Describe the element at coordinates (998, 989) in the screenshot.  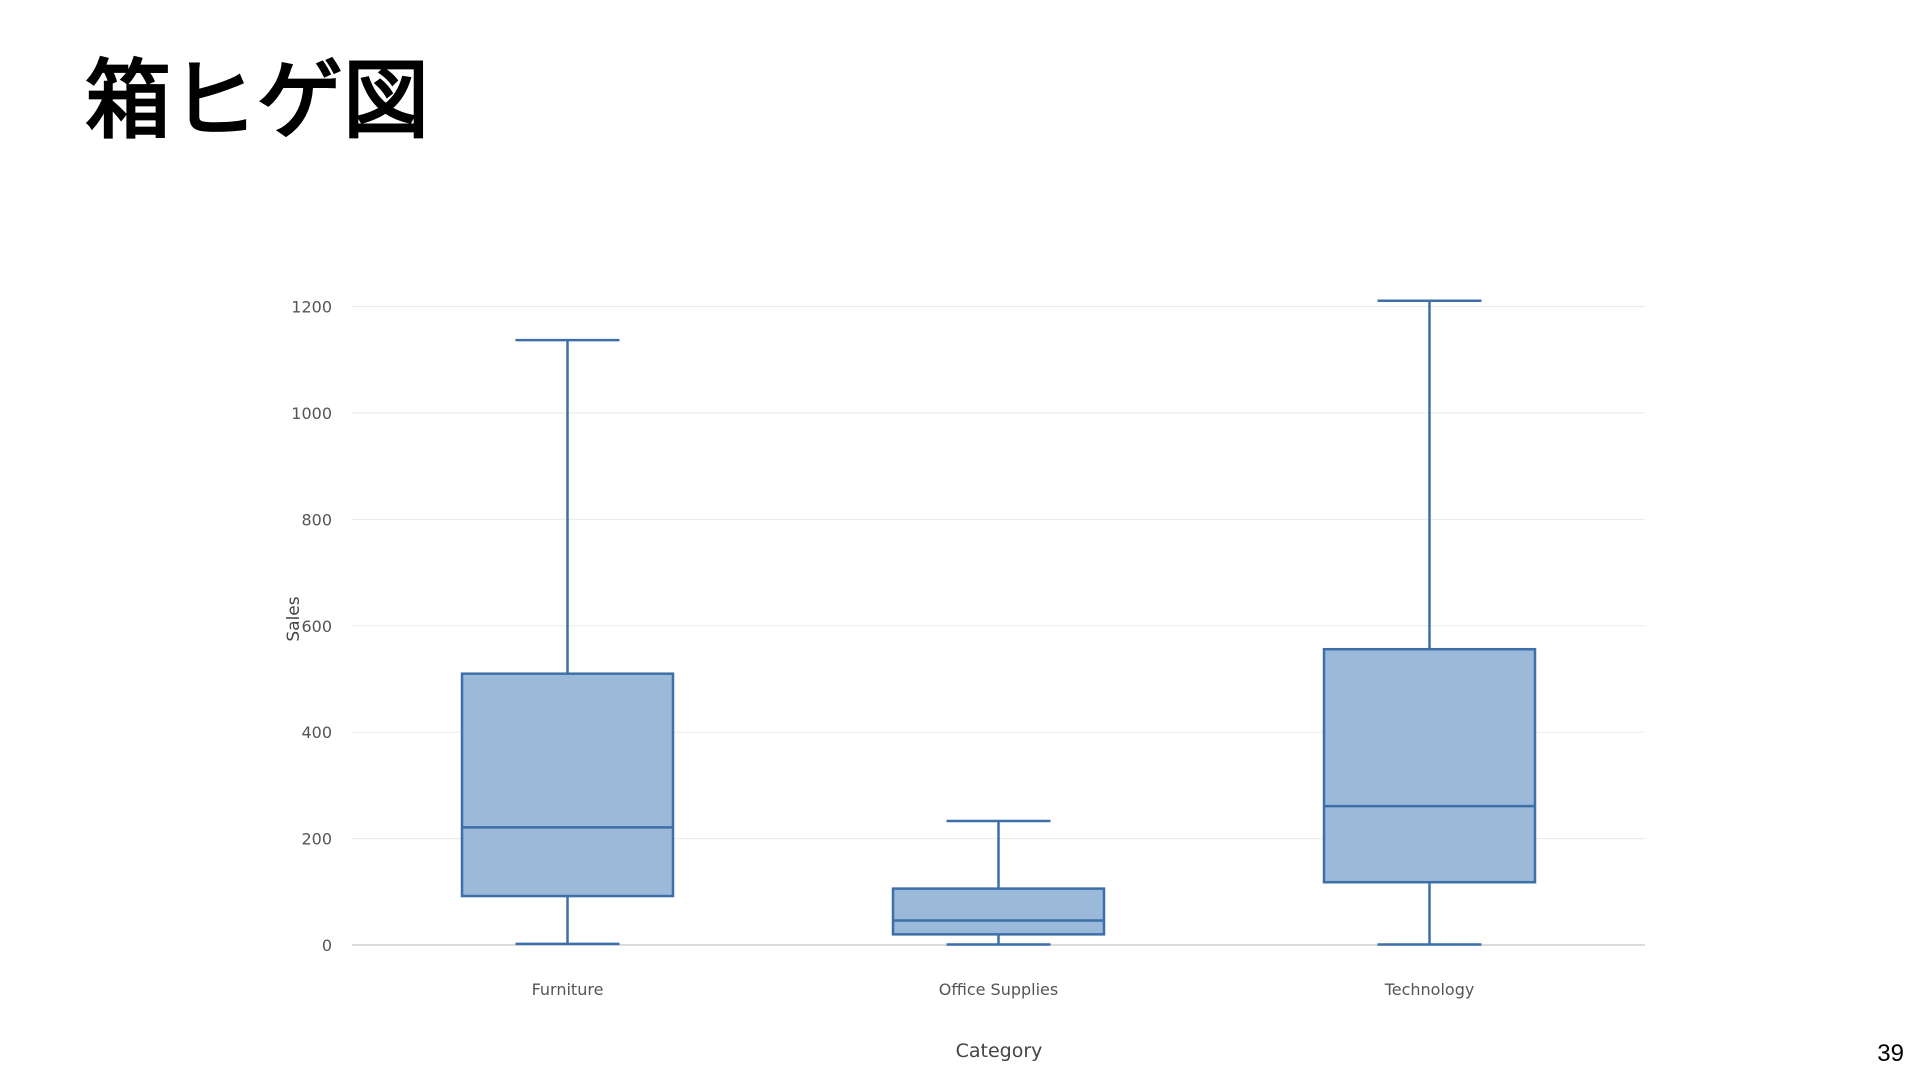
I see `x-tick-label: Office Supplies` at that location.